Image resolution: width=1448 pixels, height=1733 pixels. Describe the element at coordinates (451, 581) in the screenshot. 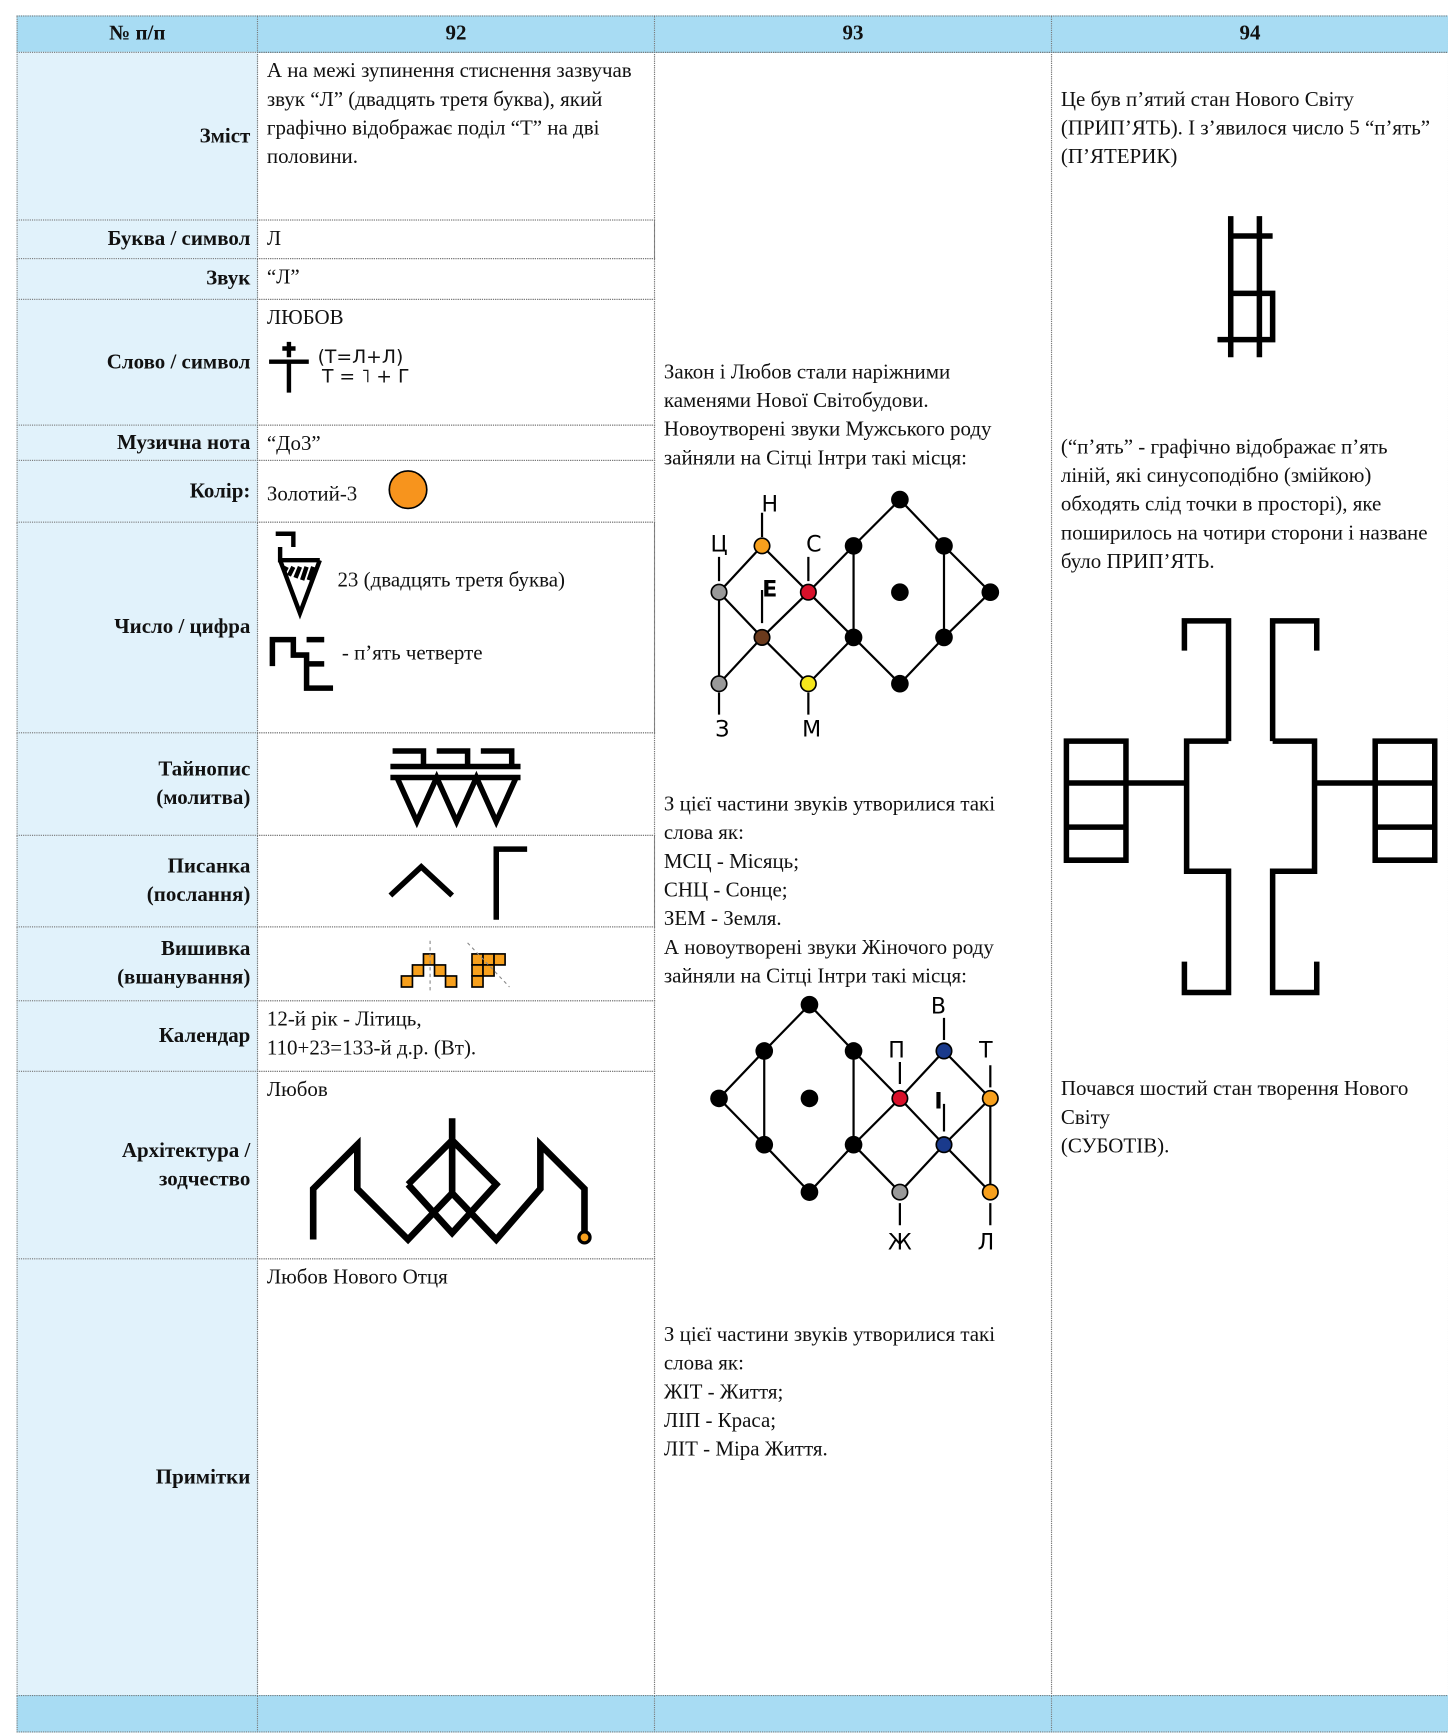

I see `text: 23 (двадцять третя буква)` at that location.